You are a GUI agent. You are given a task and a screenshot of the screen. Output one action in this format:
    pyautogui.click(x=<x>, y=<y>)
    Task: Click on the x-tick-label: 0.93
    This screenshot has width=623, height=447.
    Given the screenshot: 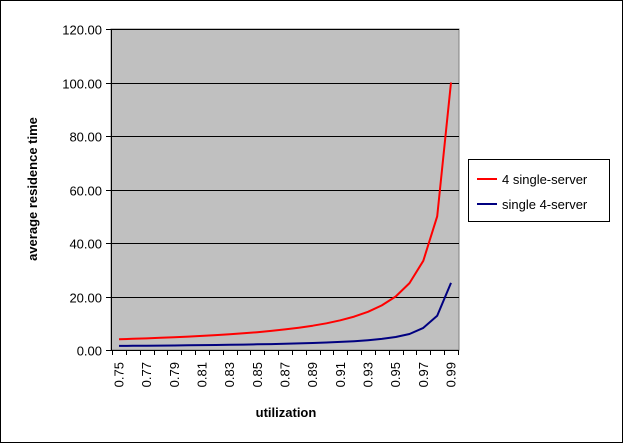 What is the action you would take?
    pyautogui.click(x=368, y=374)
    